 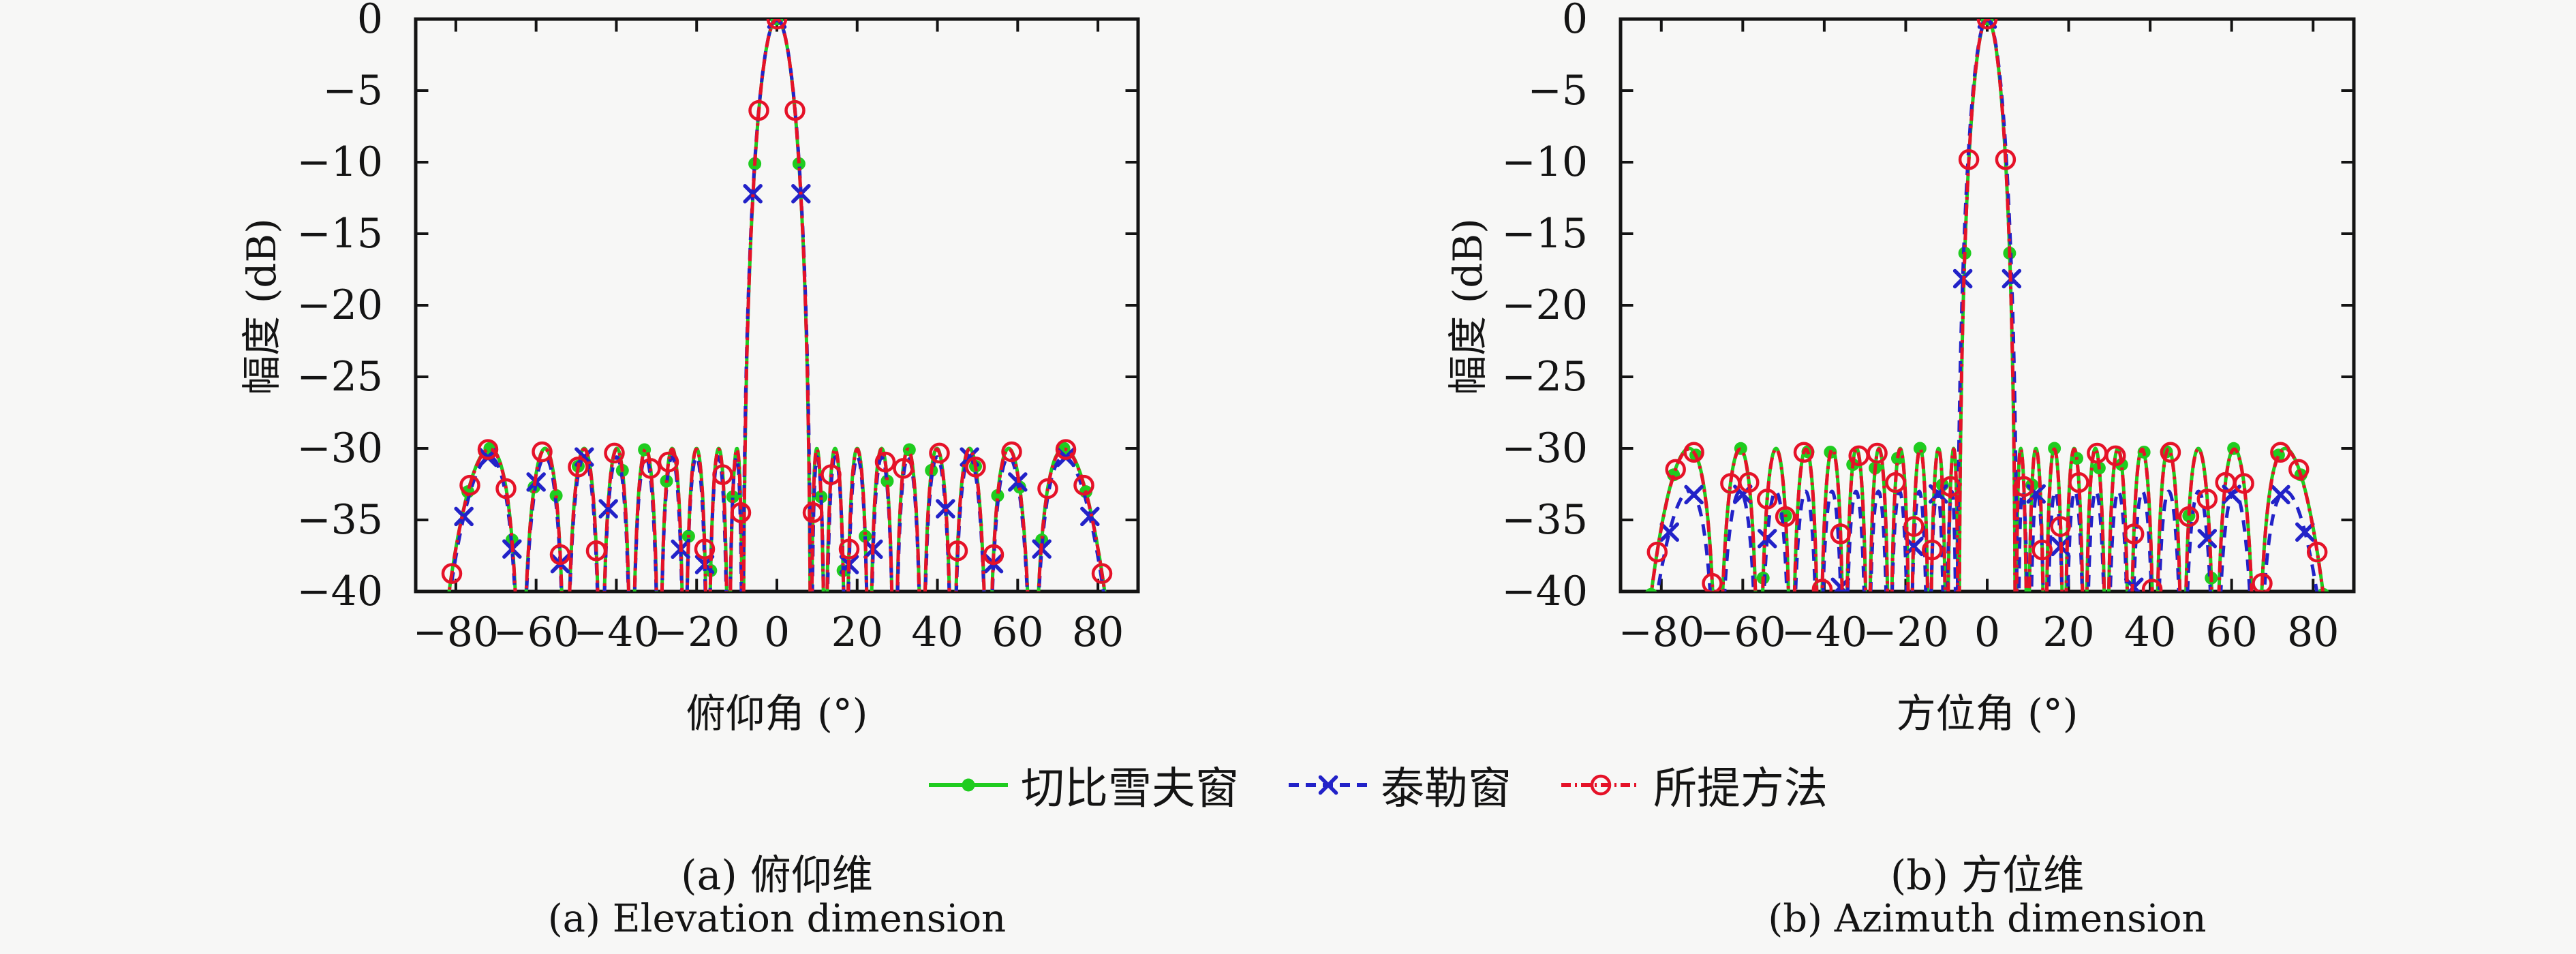 What do you see at coordinates (262, 306) in the screenshot?
I see `elevation-y-axis-label: 幅度 (dB)` at bounding box center [262, 306].